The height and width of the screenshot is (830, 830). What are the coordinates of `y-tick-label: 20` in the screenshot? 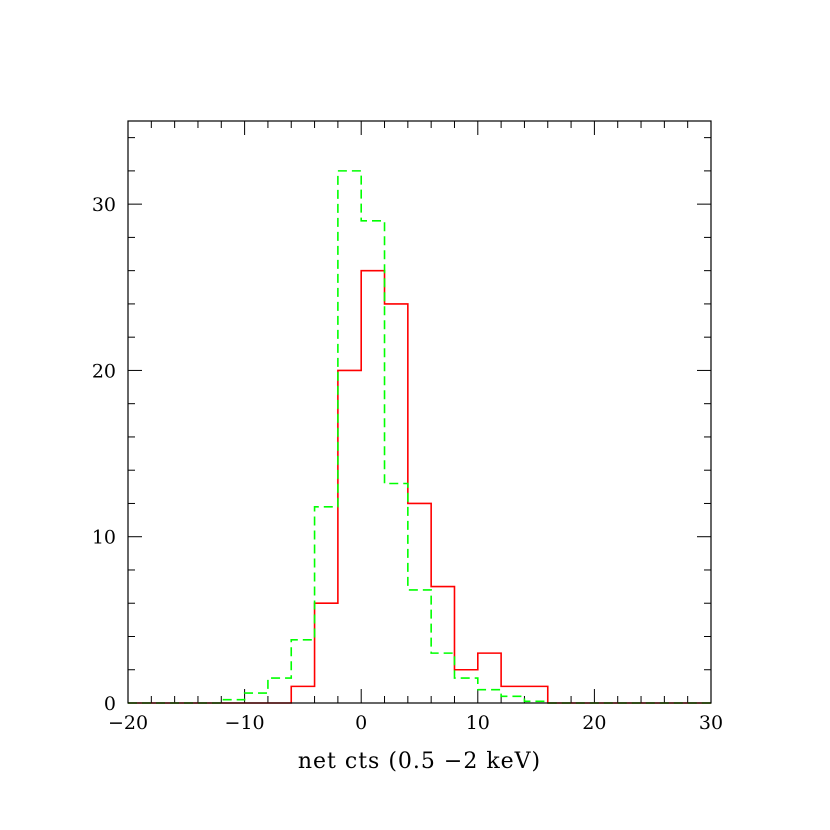 It's located at (104, 371).